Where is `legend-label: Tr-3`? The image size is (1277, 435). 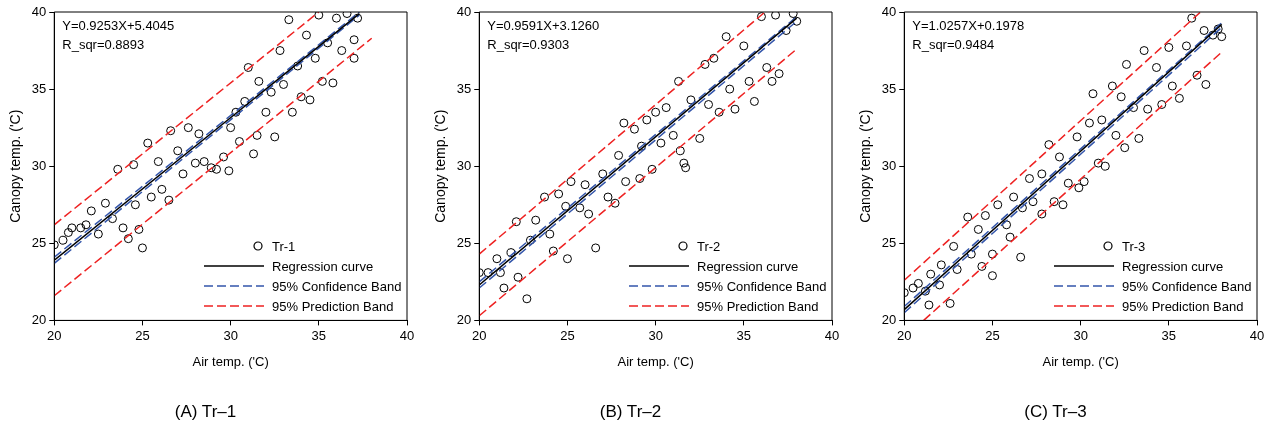 legend-label: Tr-3 is located at coordinates (1134, 246).